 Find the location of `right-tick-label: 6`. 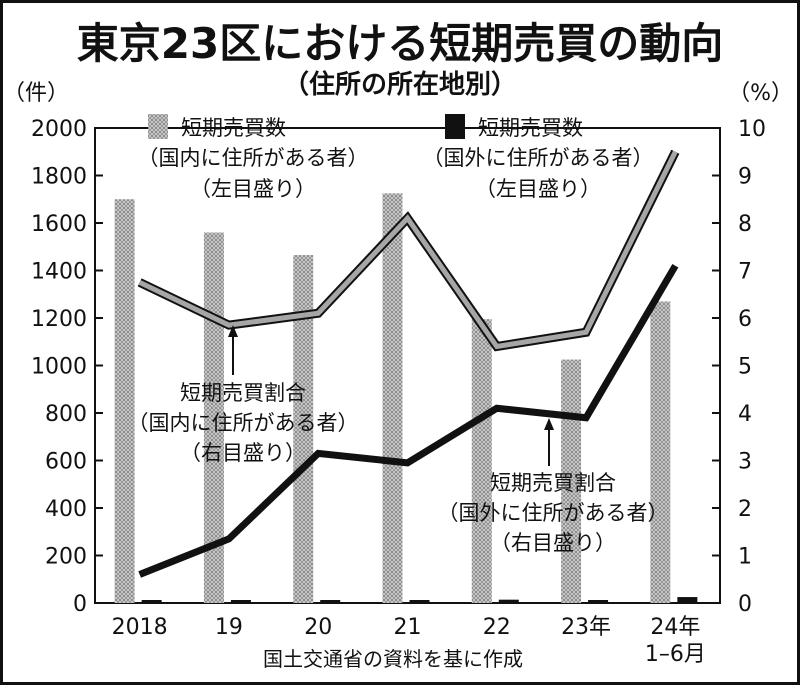

right-tick-label: 6 is located at coordinates (745, 319).